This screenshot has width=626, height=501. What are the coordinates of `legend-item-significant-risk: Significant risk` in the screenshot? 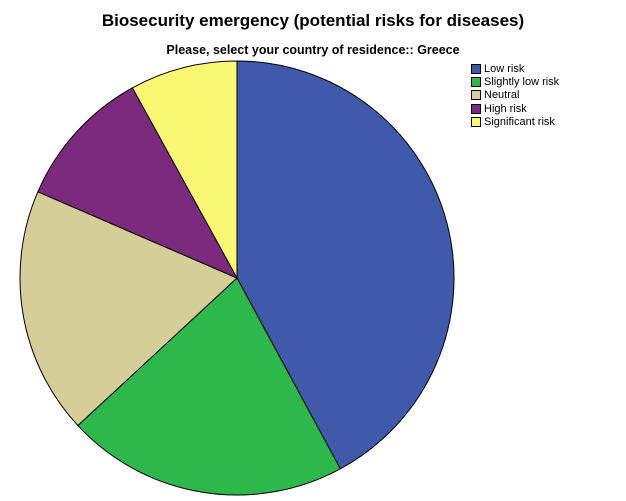 It's located at (515, 121).